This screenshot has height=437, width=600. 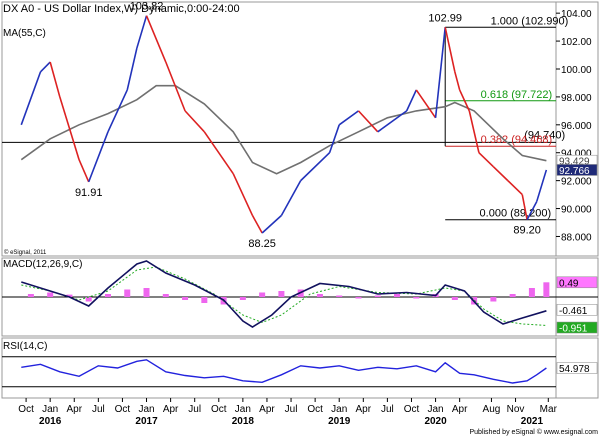 What do you see at coordinates (516, 409) in the screenshot?
I see `month-tick-label: Nov` at bounding box center [516, 409].